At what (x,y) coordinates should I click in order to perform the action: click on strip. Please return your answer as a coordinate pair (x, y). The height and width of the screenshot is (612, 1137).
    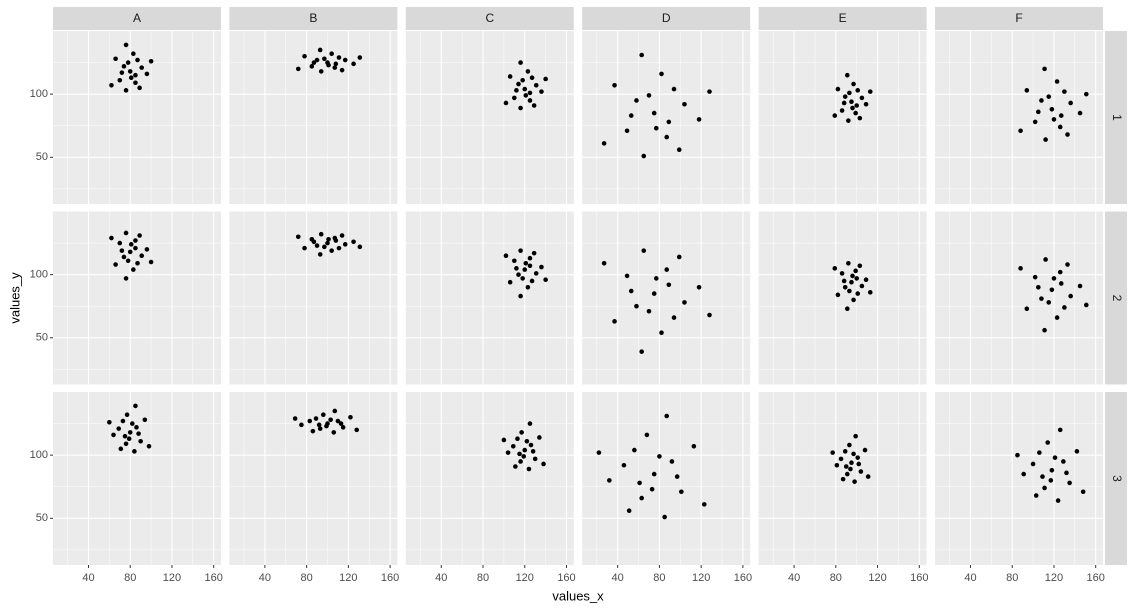
    Looking at the image, I should click on (1116, 298).